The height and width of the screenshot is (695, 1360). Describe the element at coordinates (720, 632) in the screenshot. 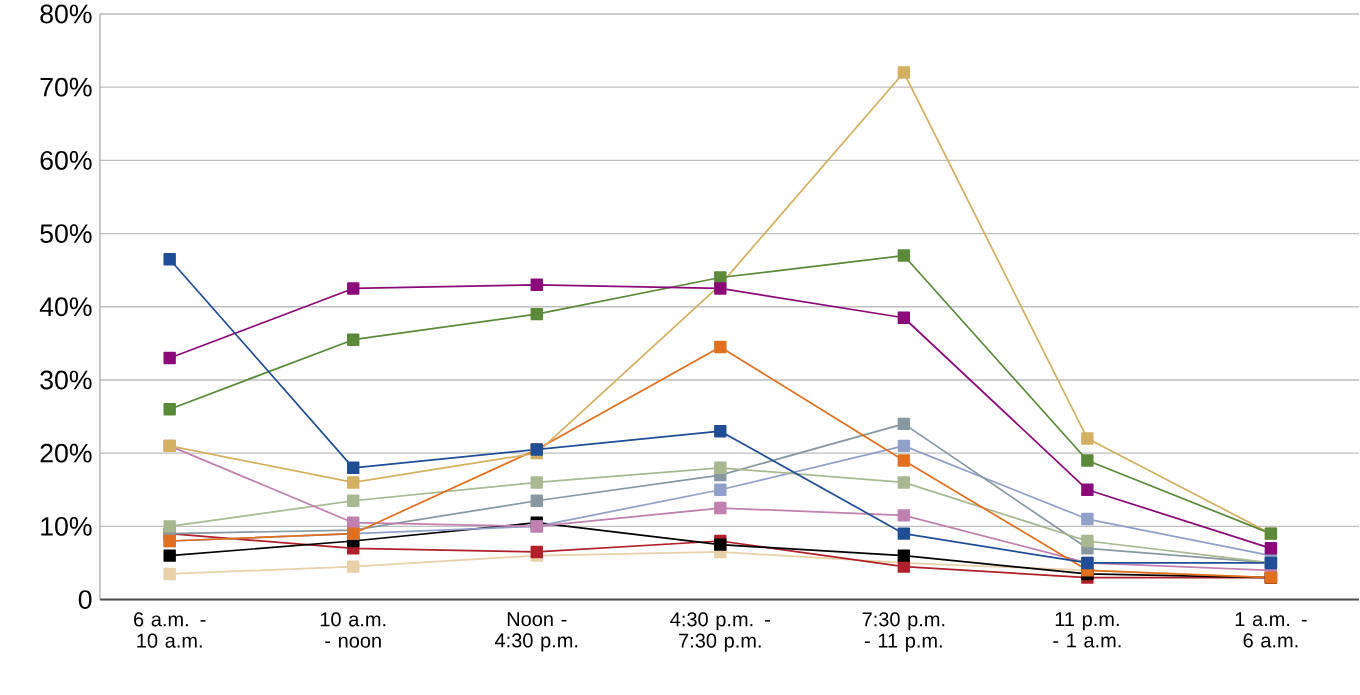

I see `x-tick-label: 4:30 p.m. - 7:30 p.m.` at that location.